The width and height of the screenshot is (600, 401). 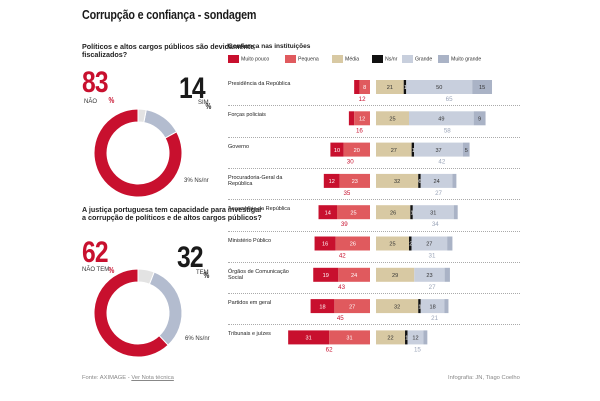 I want to click on q1-nsnr-label: 3% Ns/nr, so click(x=196, y=181).